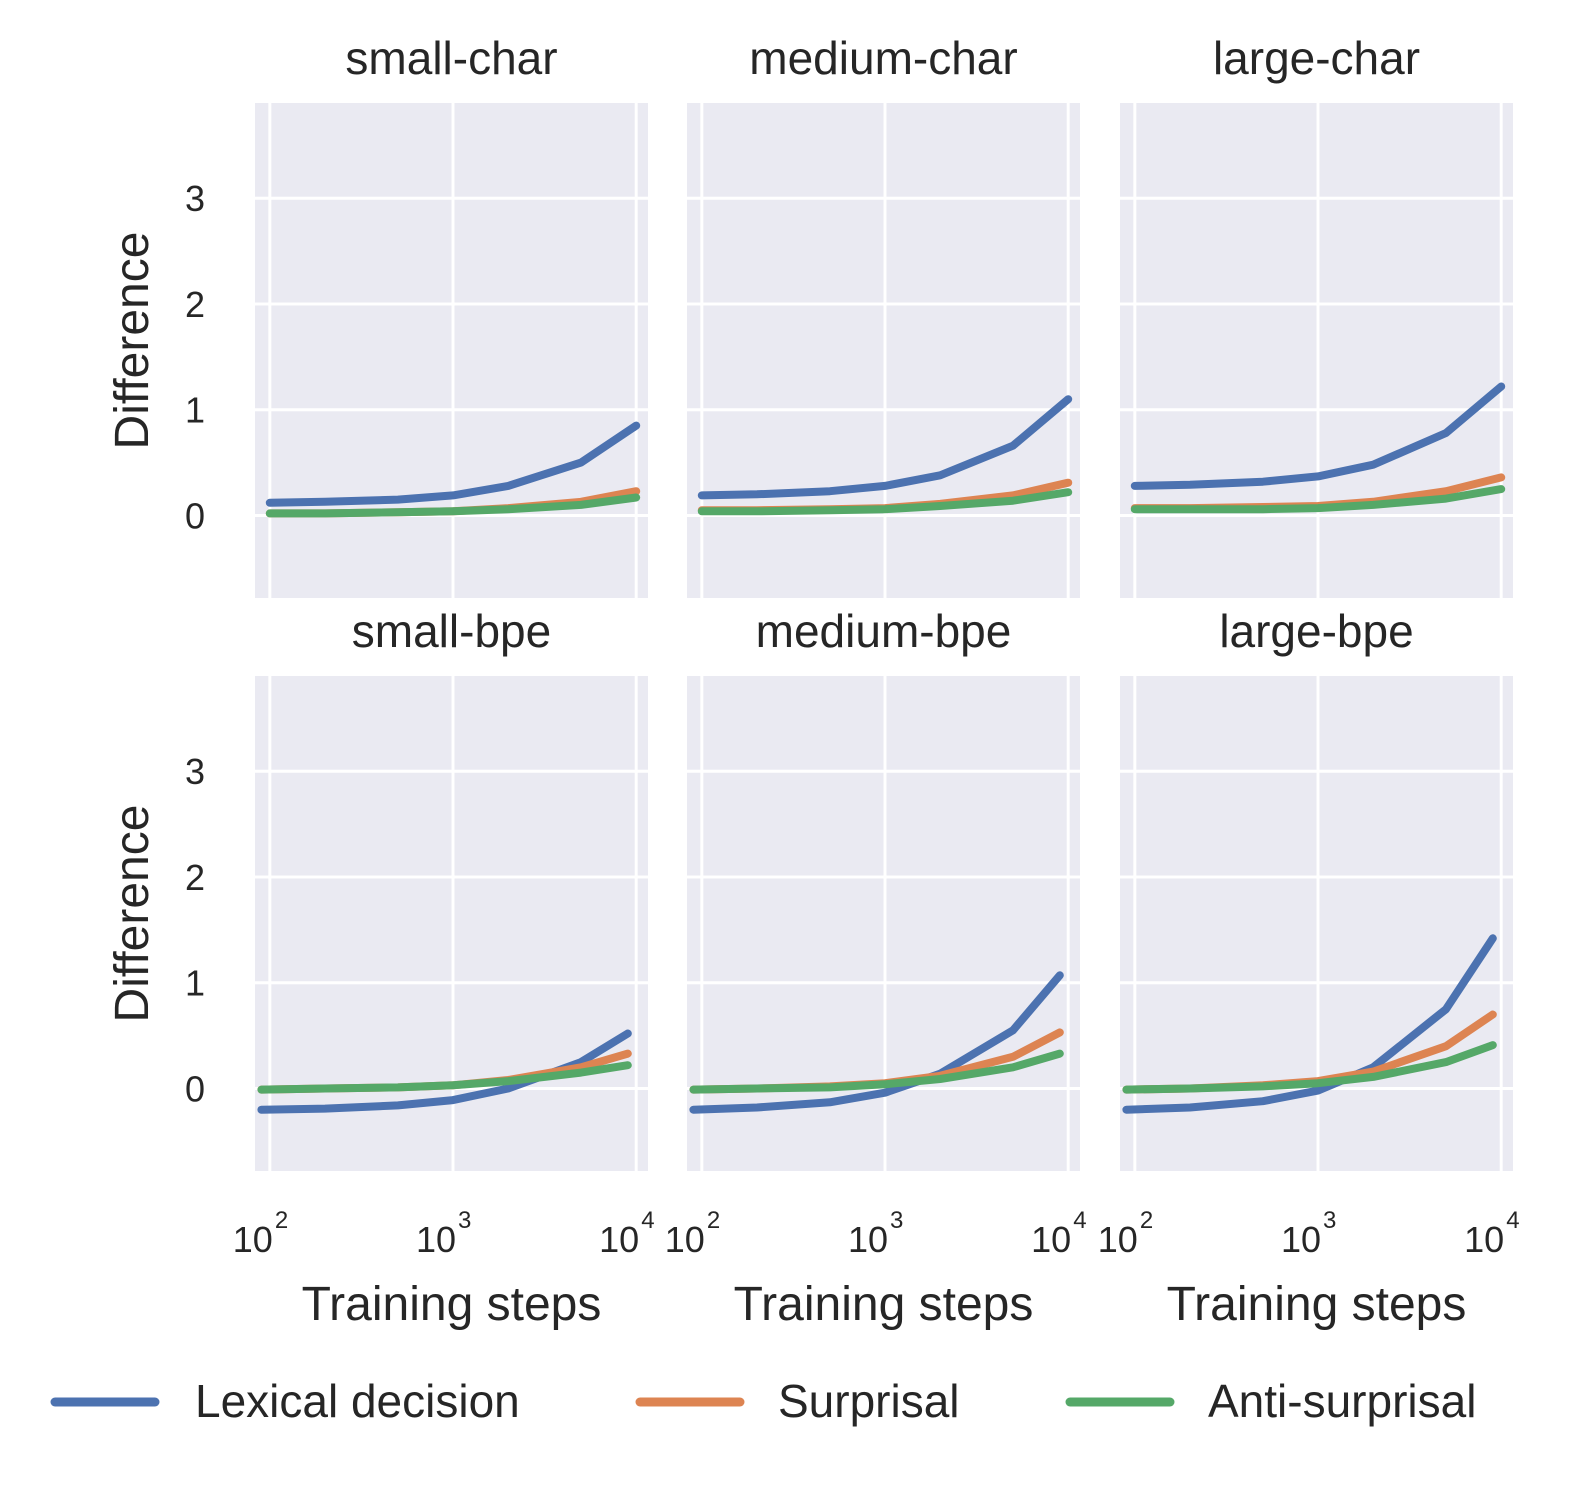  What do you see at coordinates (1316, 631) in the screenshot?
I see `panel-title: large-bpe` at bounding box center [1316, 631].